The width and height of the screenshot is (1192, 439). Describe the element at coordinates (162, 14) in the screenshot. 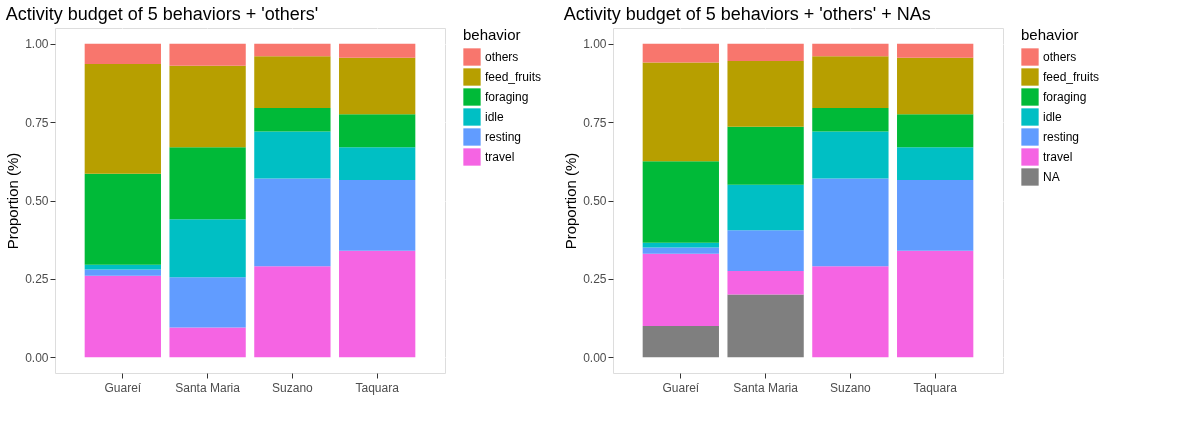

I see `chart-title: Activity budget of 5 behaviors + 'others'` at that location.